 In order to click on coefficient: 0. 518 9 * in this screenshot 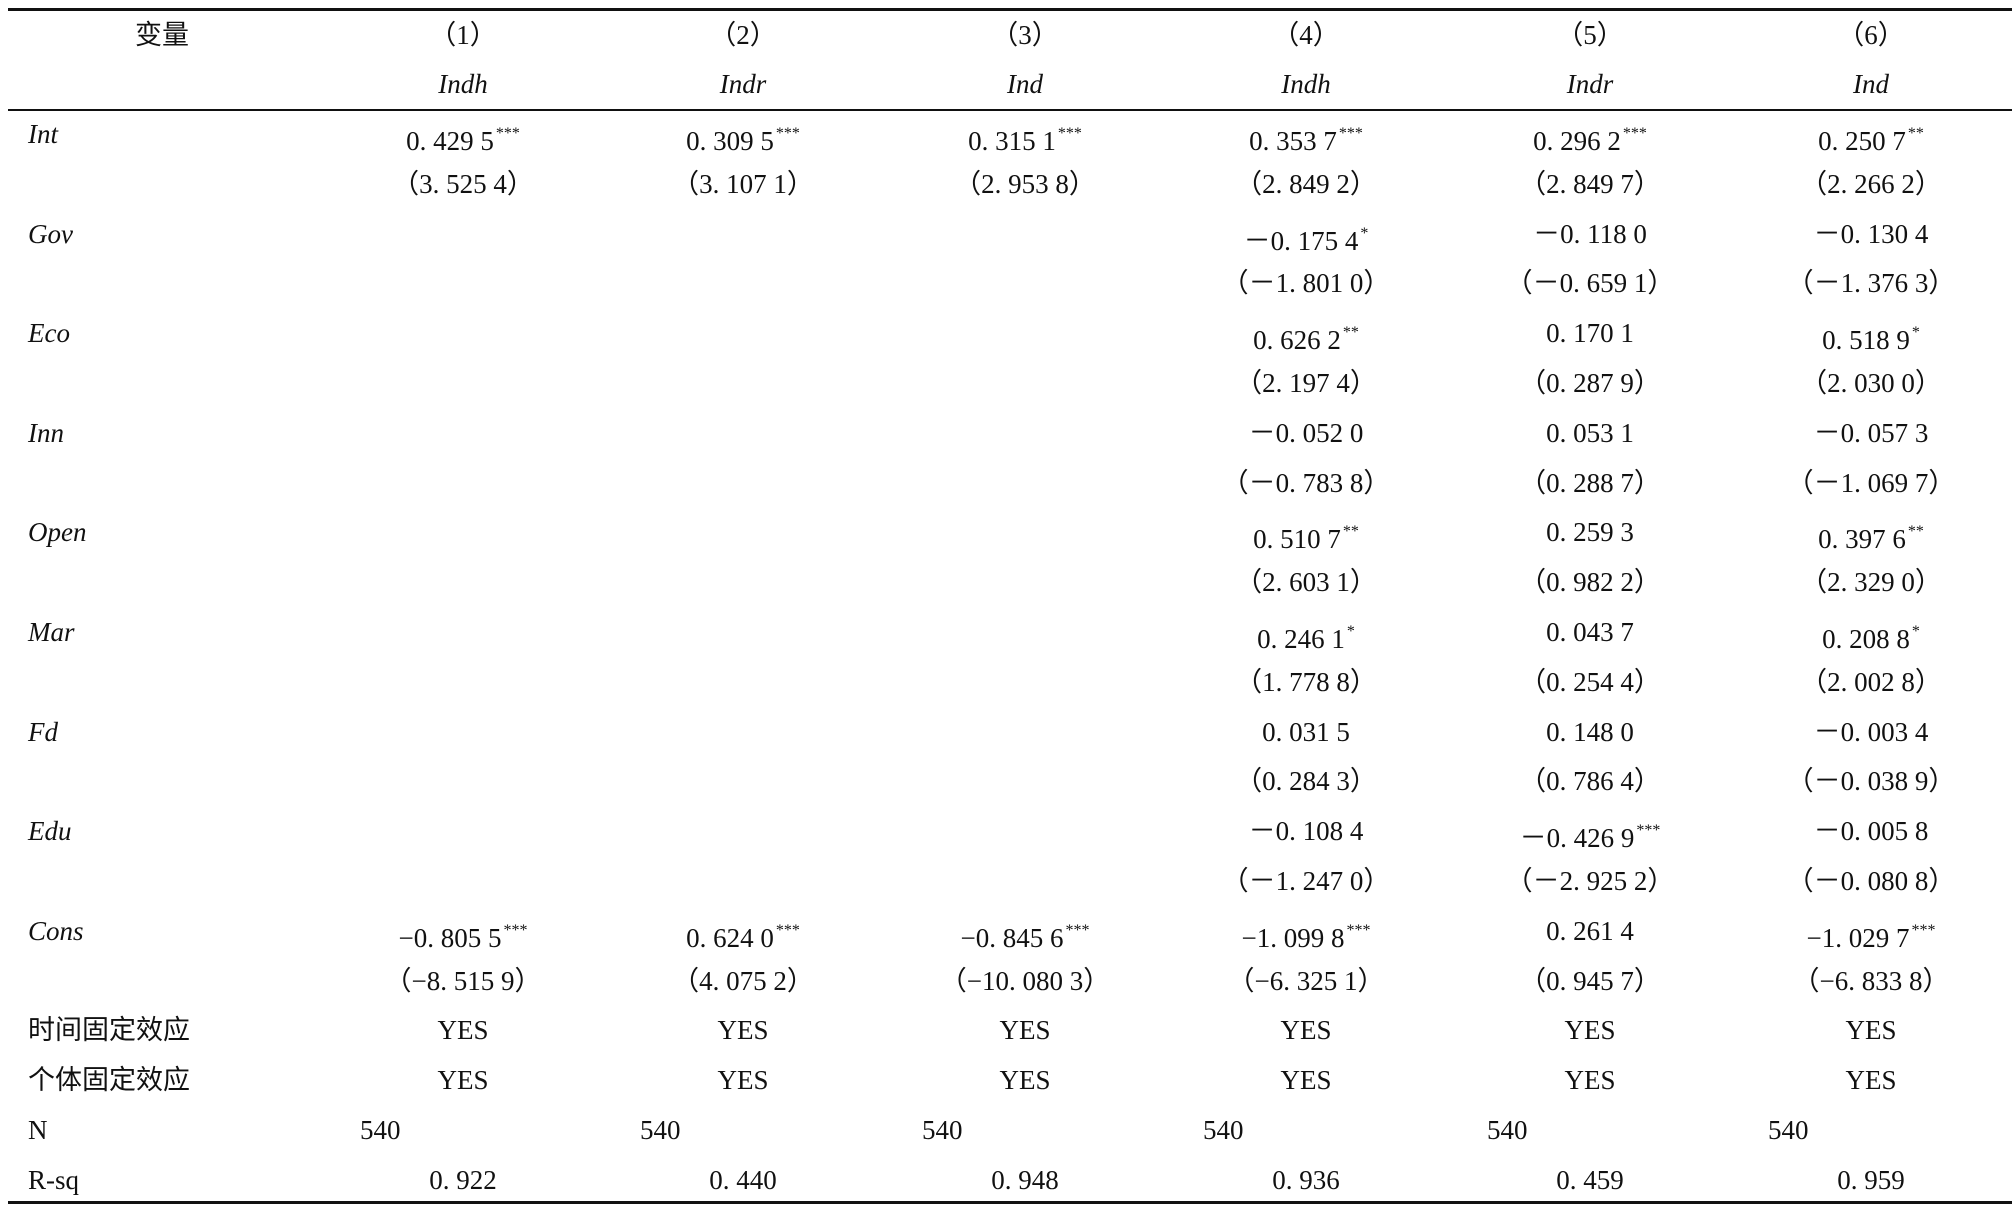, I will do `click(1871, 336)`.